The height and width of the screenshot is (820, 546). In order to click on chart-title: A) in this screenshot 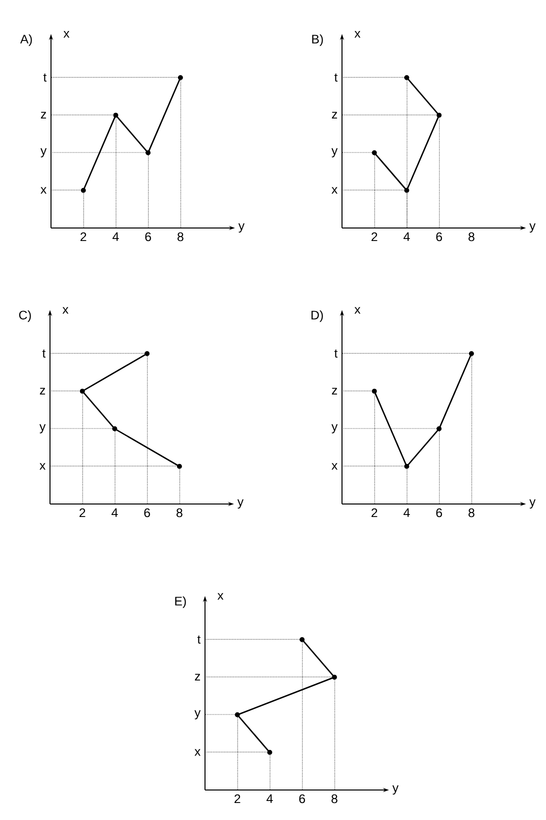, I will do `click(26, 40)`.